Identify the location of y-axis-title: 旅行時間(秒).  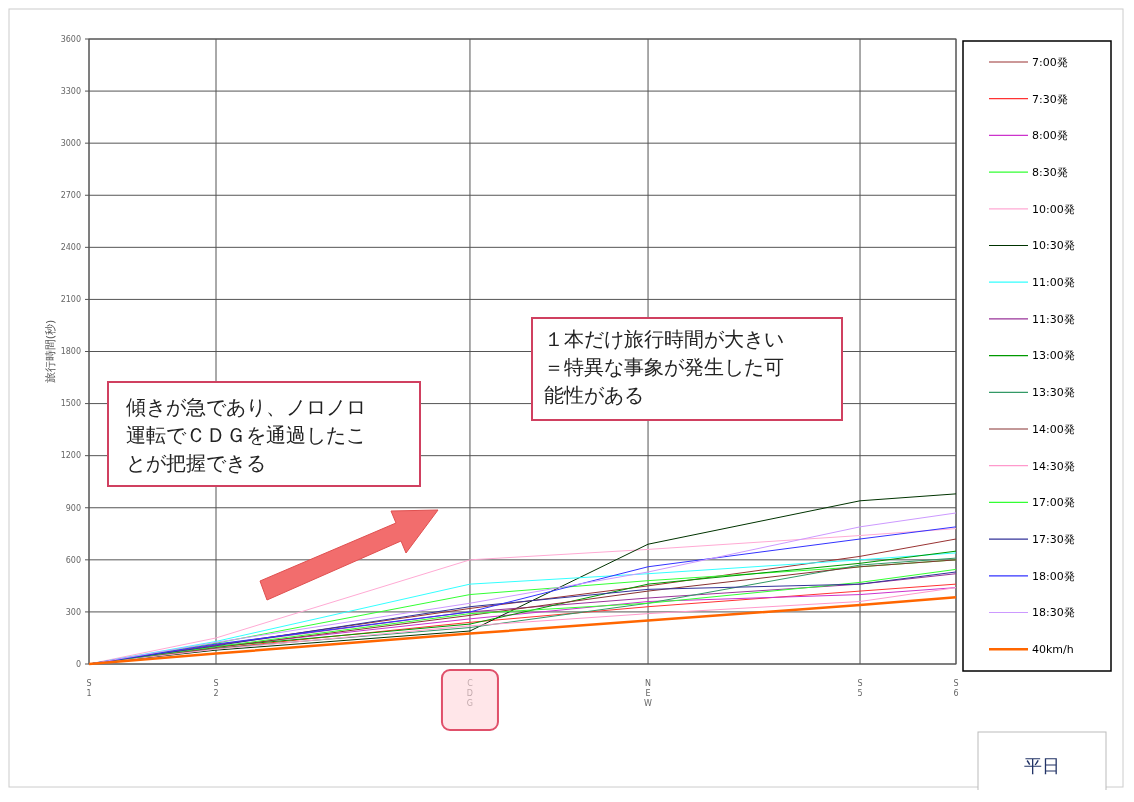
(50, 351).